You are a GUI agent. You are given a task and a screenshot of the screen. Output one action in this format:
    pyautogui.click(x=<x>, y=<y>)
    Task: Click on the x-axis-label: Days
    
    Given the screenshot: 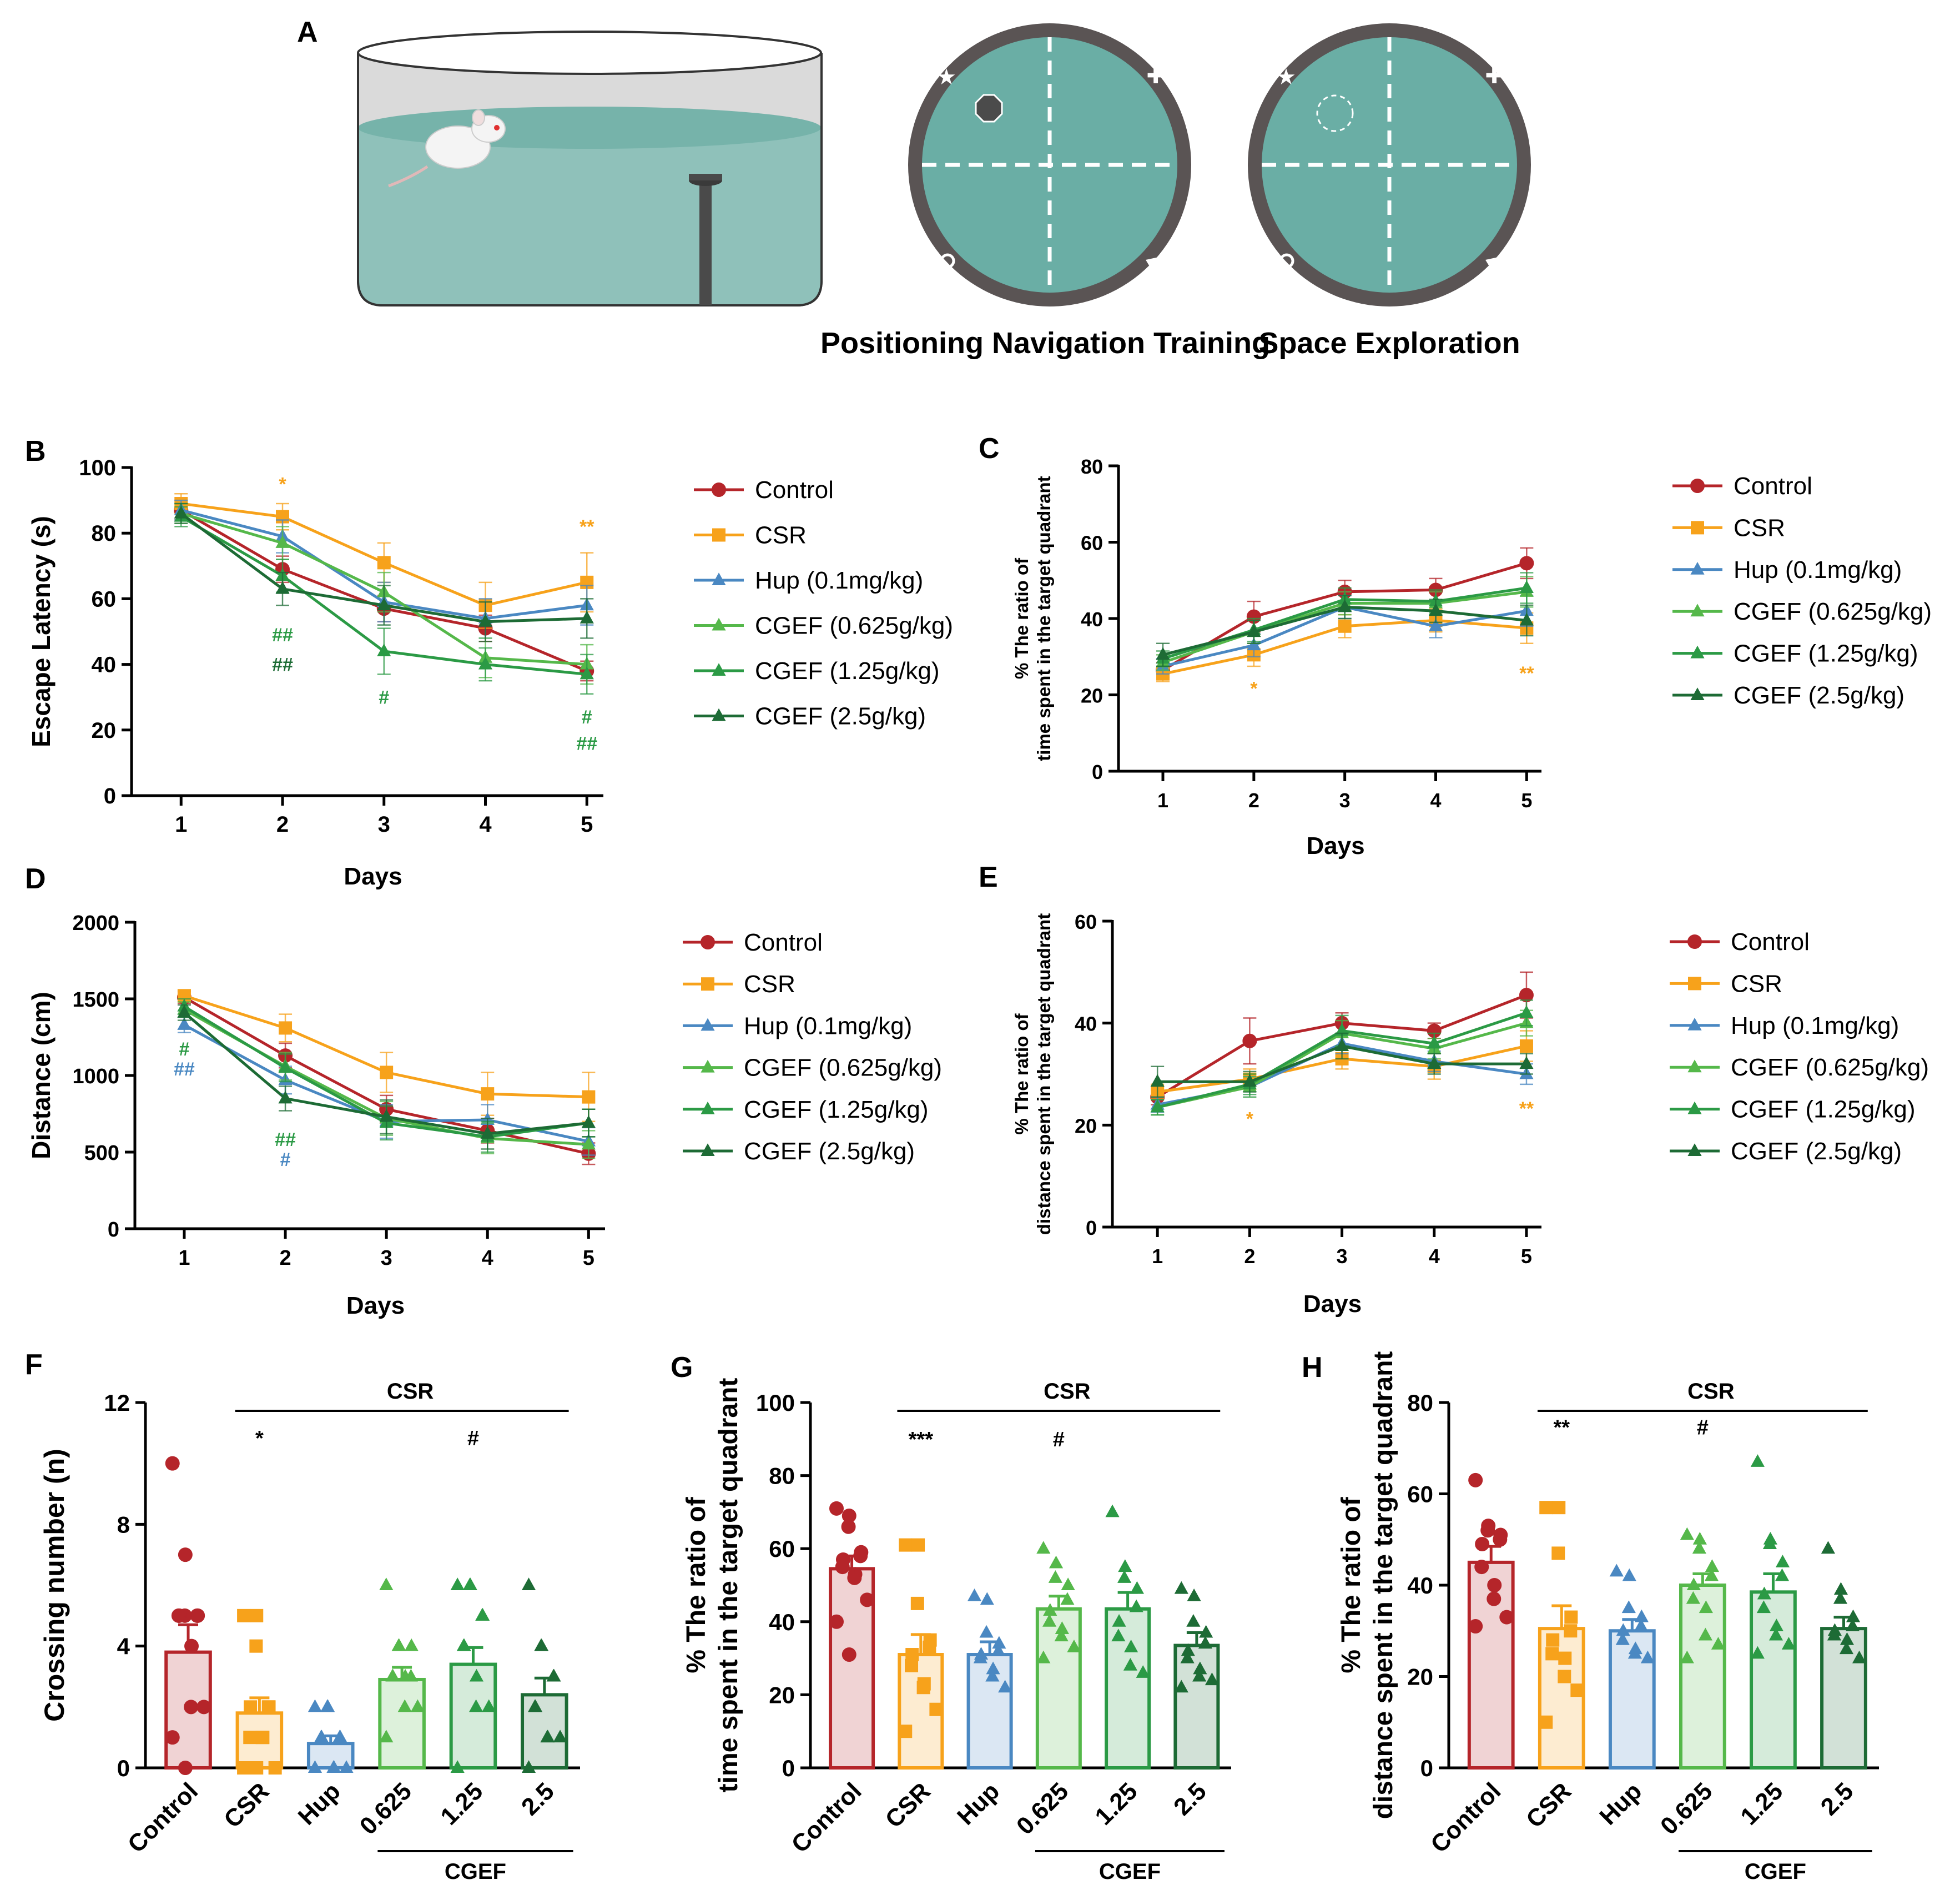 What is the action you would take?
    pyautogui.click(x=1335, y=845)
    